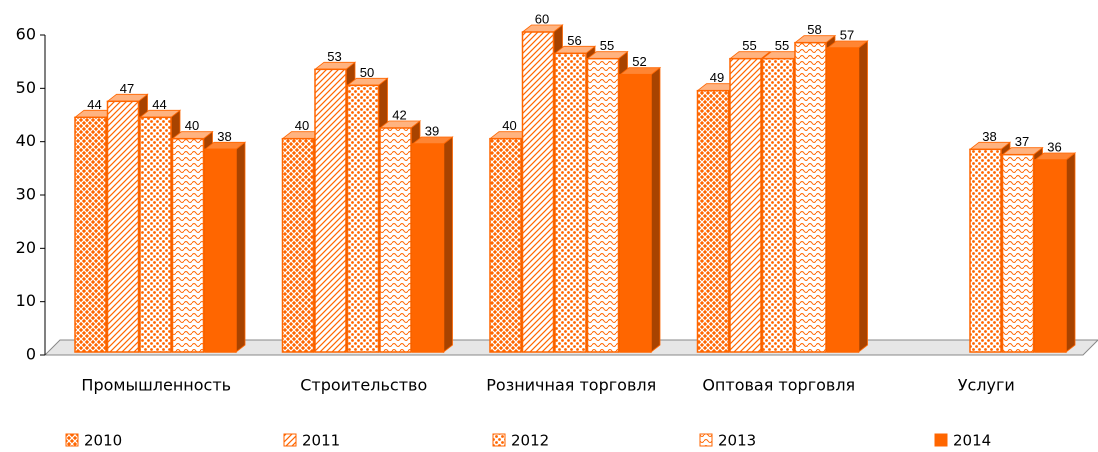 This screenshot has width=1098, height=452. What do you see at coordinates (814, 29) in the screenshot?
I see `data-label: 58` at bounding box center [814, 29].